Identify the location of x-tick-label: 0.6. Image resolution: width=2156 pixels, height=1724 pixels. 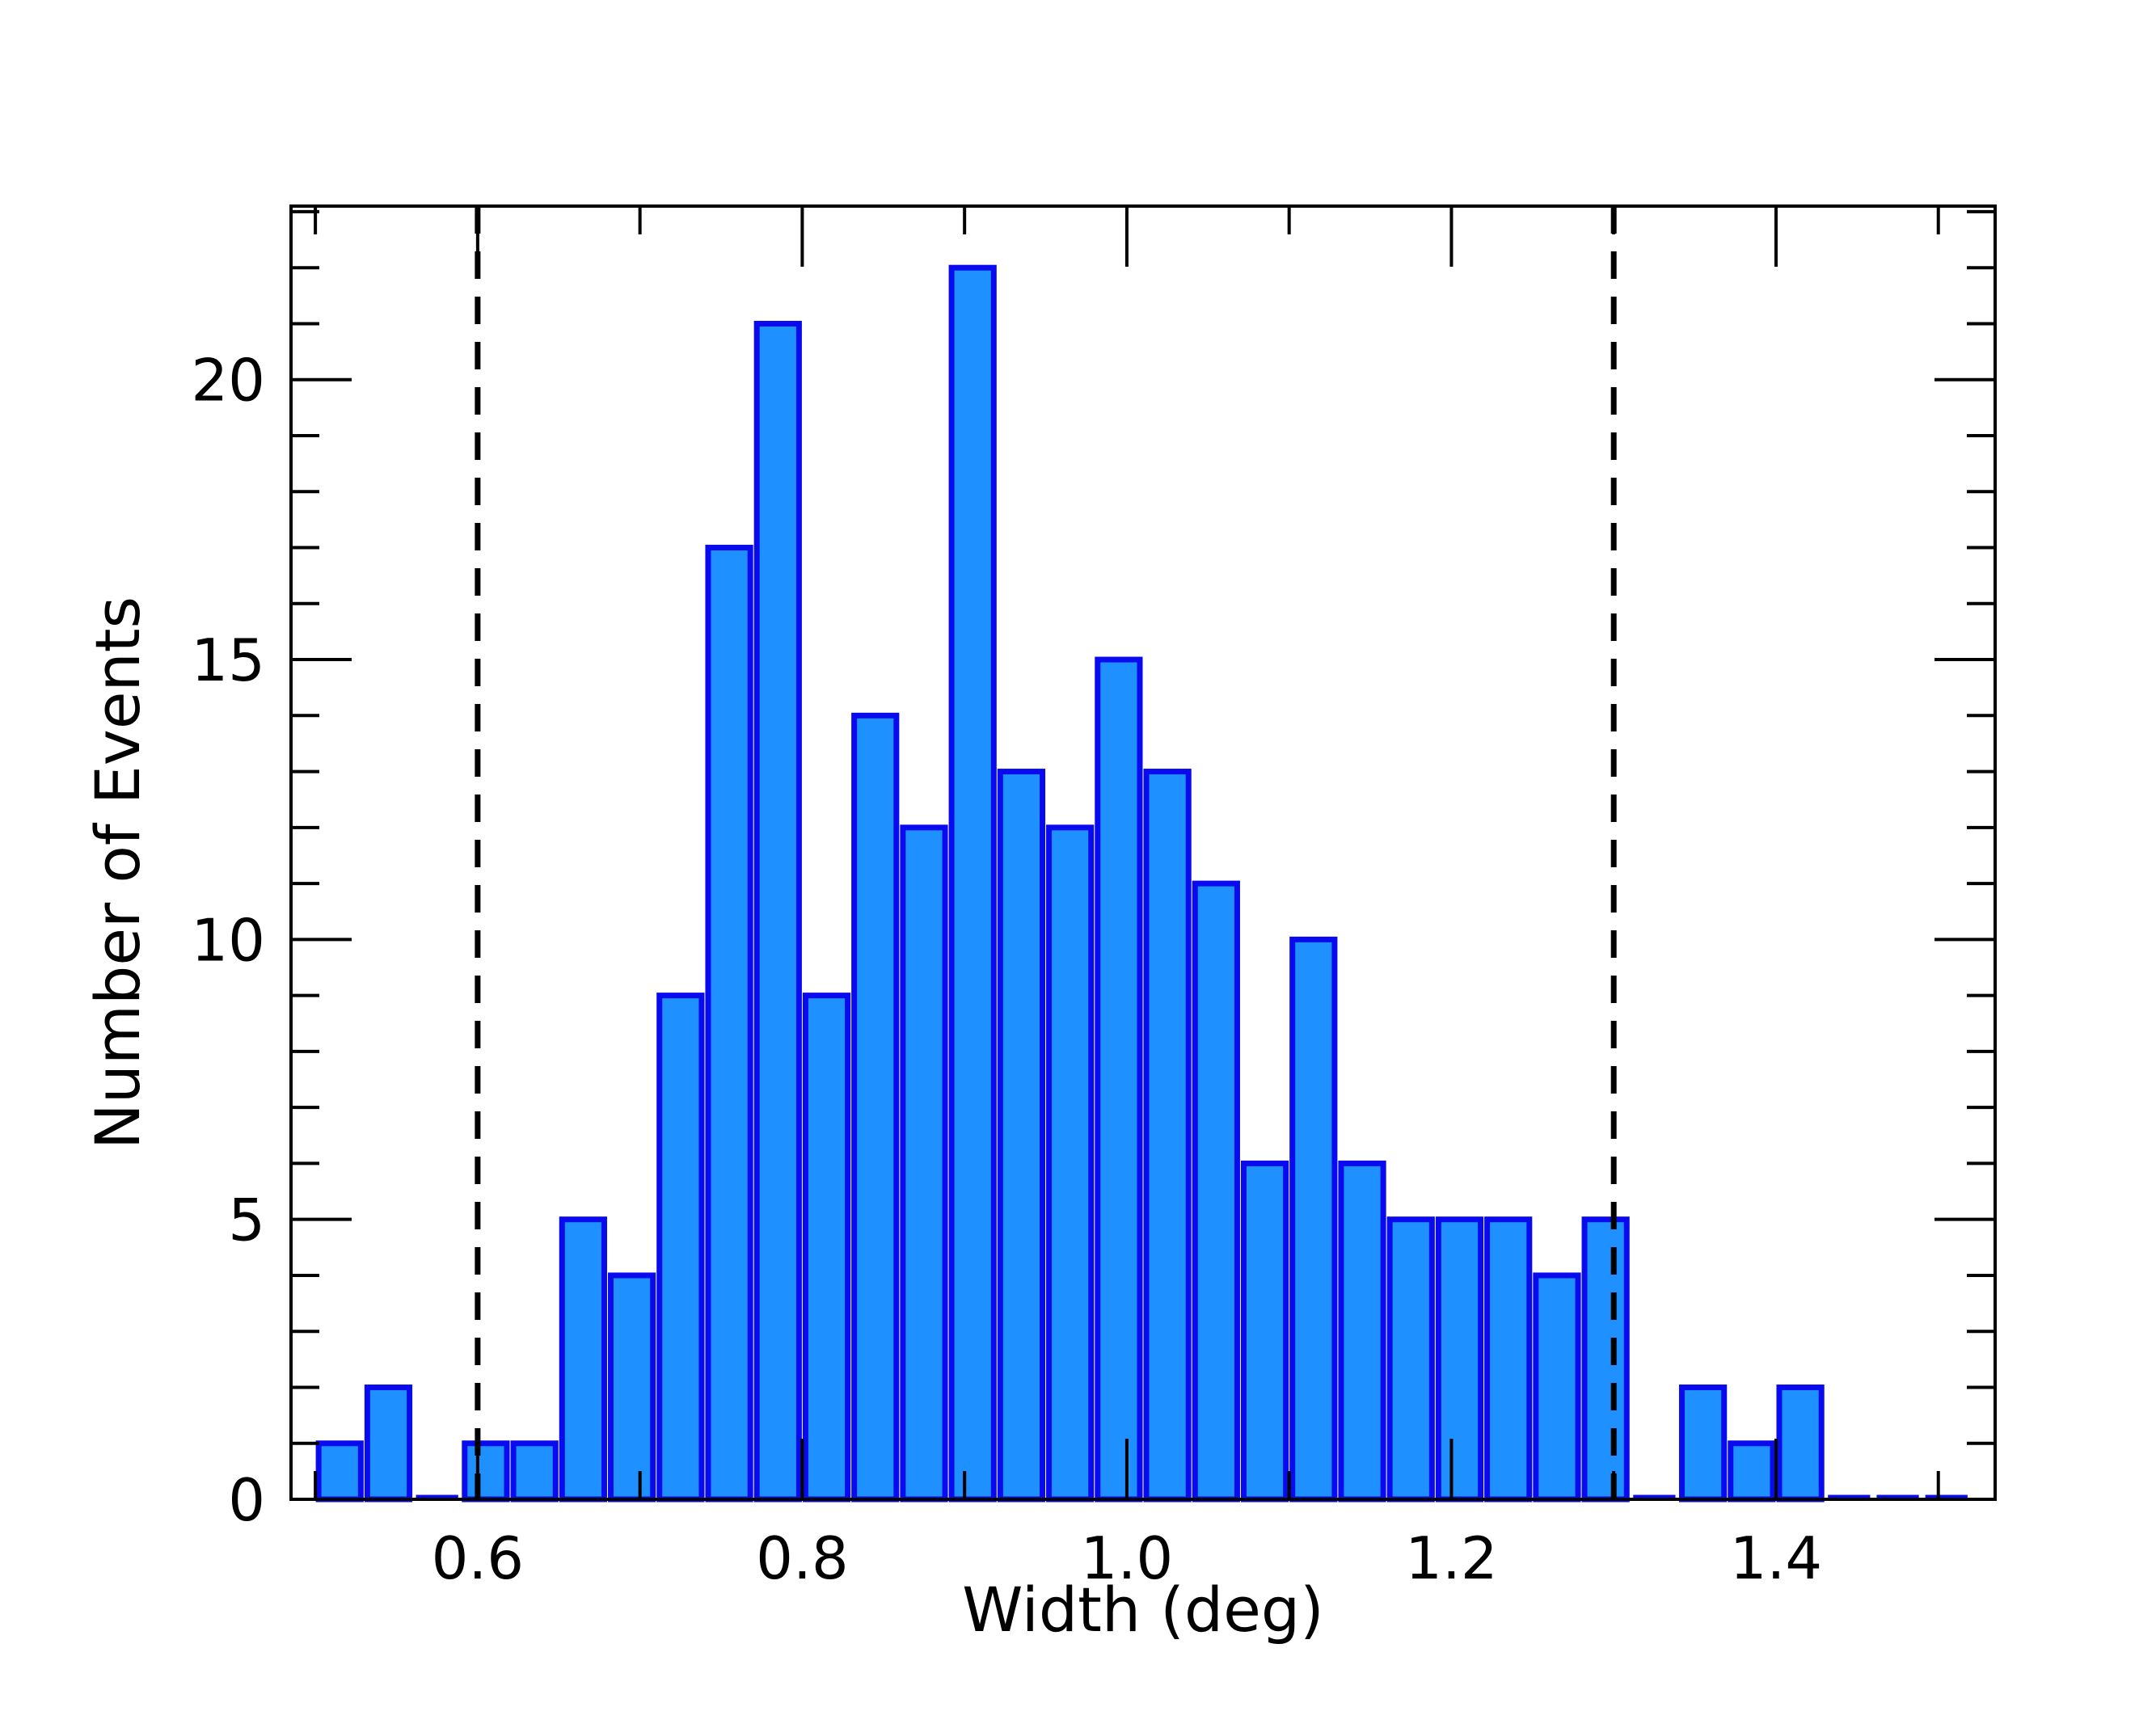
(479, 1558).